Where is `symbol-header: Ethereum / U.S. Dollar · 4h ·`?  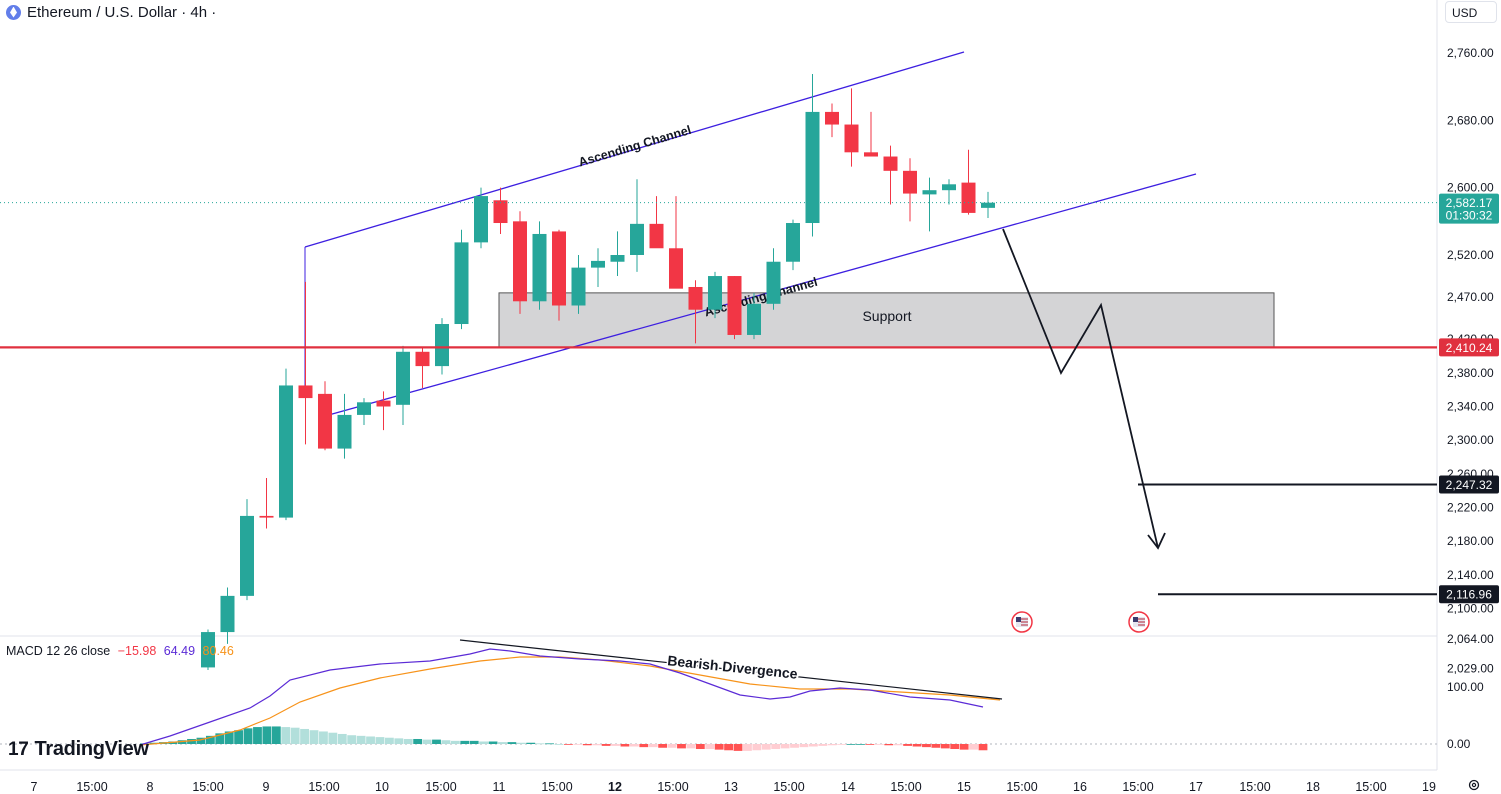 symbol-header: Ethereum / U.S. Dollar · 4h · is located at coordinates (111, 12).